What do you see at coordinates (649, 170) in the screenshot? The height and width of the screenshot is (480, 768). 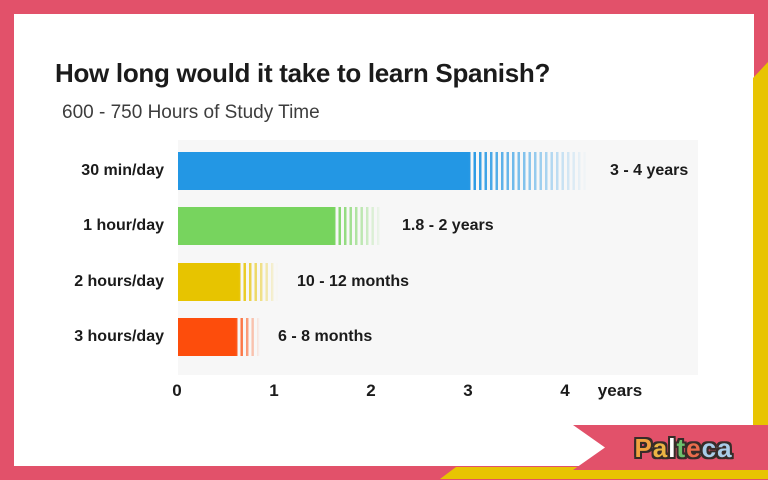 I see `bar-value-label: 3 - 4 years` at bounding box center [649, 170].